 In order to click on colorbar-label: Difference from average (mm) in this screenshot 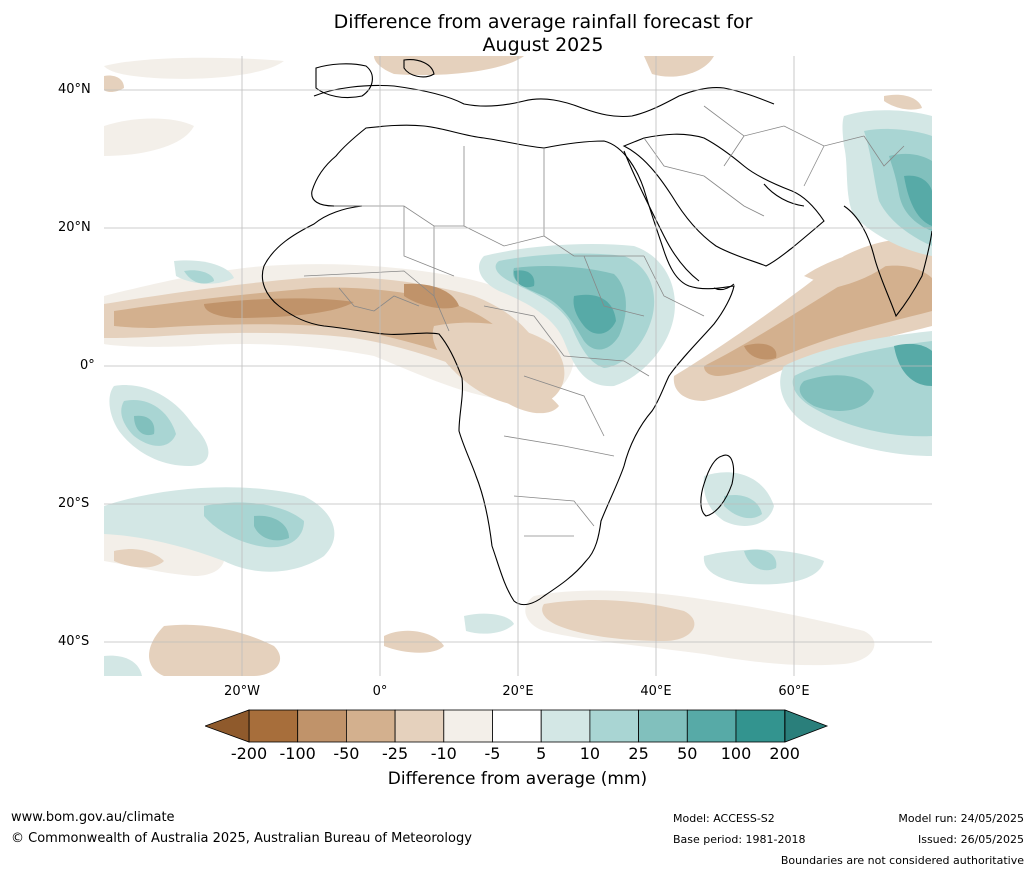, I will do `click(517, 779)`.